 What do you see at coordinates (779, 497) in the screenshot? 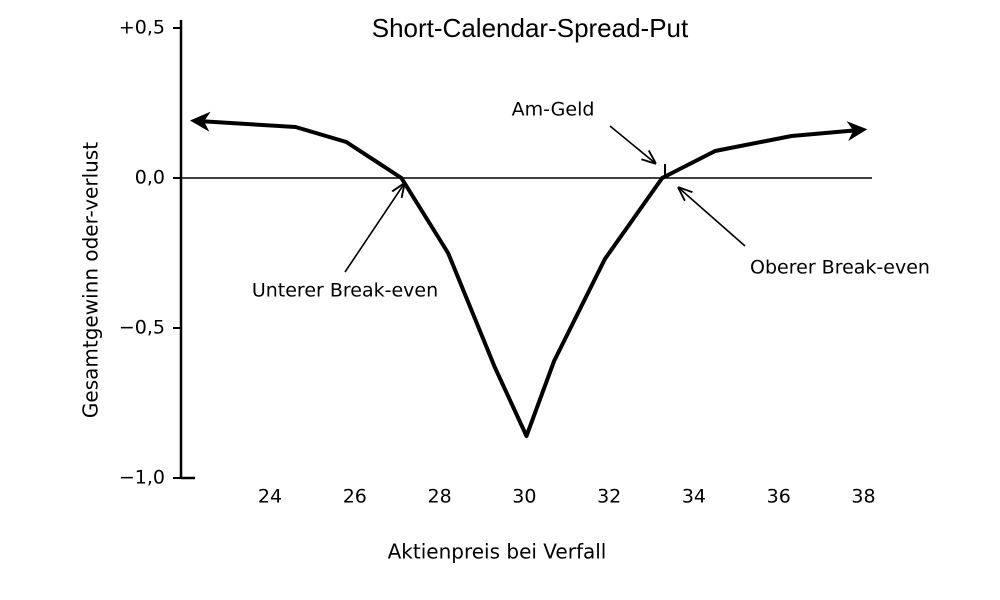
I see `x-tick-label: 36` at bounding box center [779, 497].